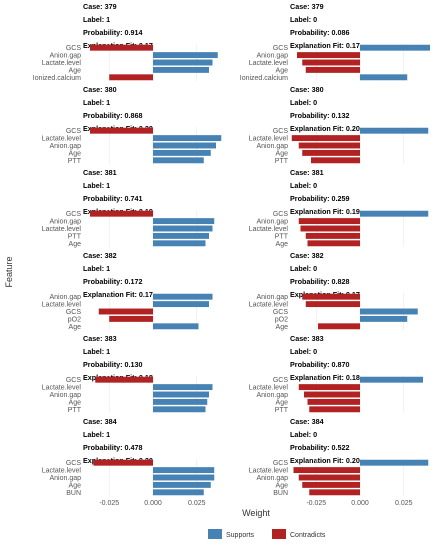 The width and height of the screenshot is (442, 550). I want to click on feature-label: BUN, so click(73, 493).